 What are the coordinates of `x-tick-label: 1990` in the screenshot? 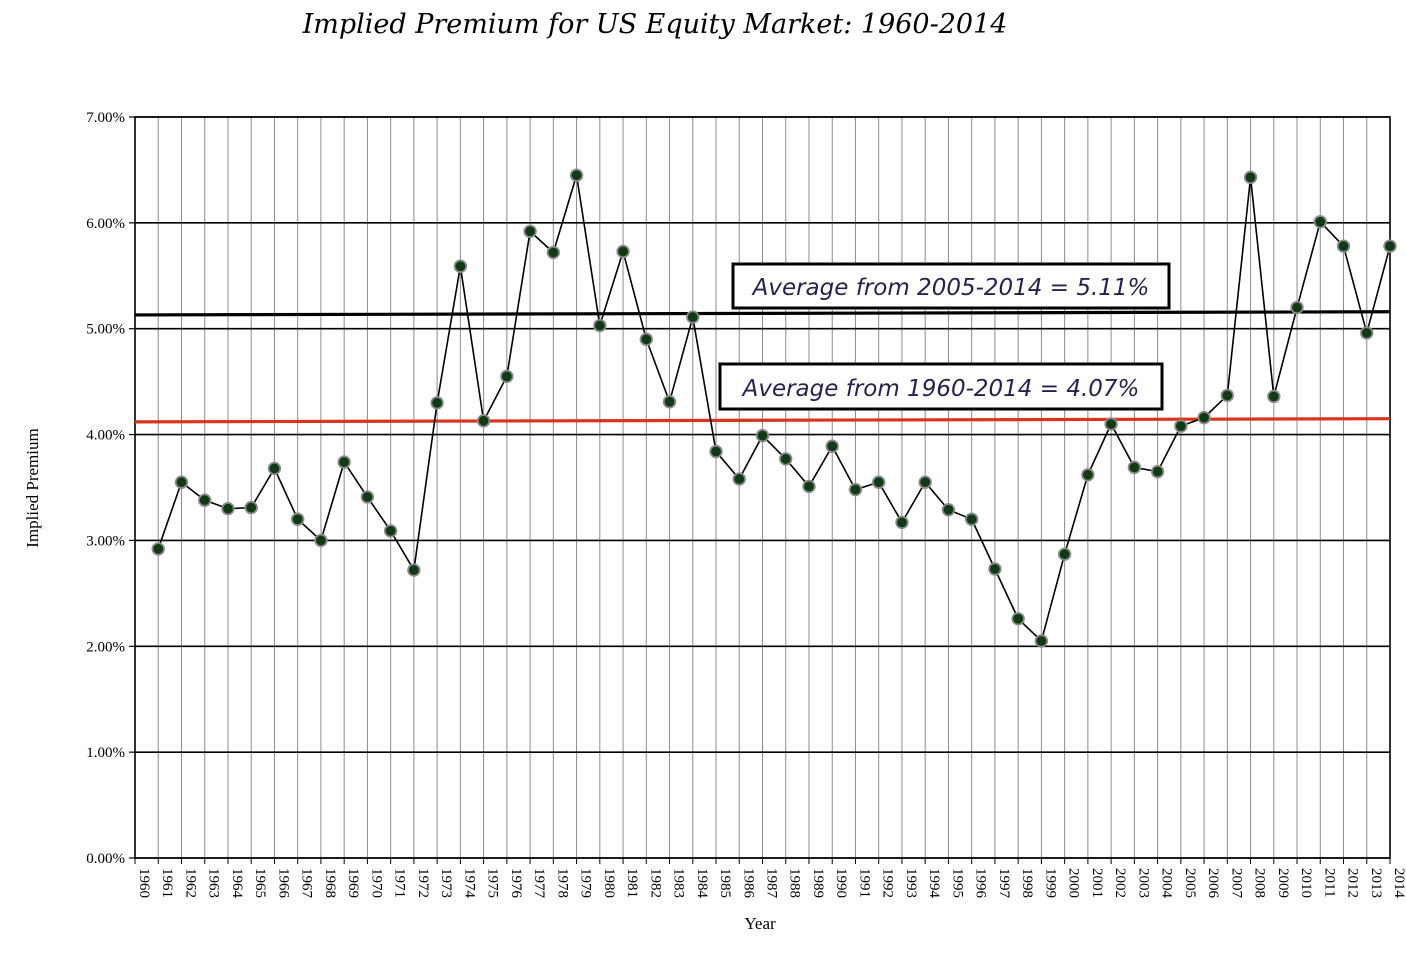 It's located at (841, 883).